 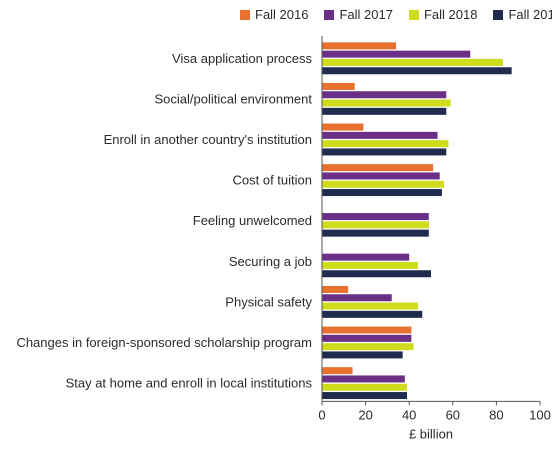 I want to click on legend-label: Fall 2017, so click(x=366, y=14).